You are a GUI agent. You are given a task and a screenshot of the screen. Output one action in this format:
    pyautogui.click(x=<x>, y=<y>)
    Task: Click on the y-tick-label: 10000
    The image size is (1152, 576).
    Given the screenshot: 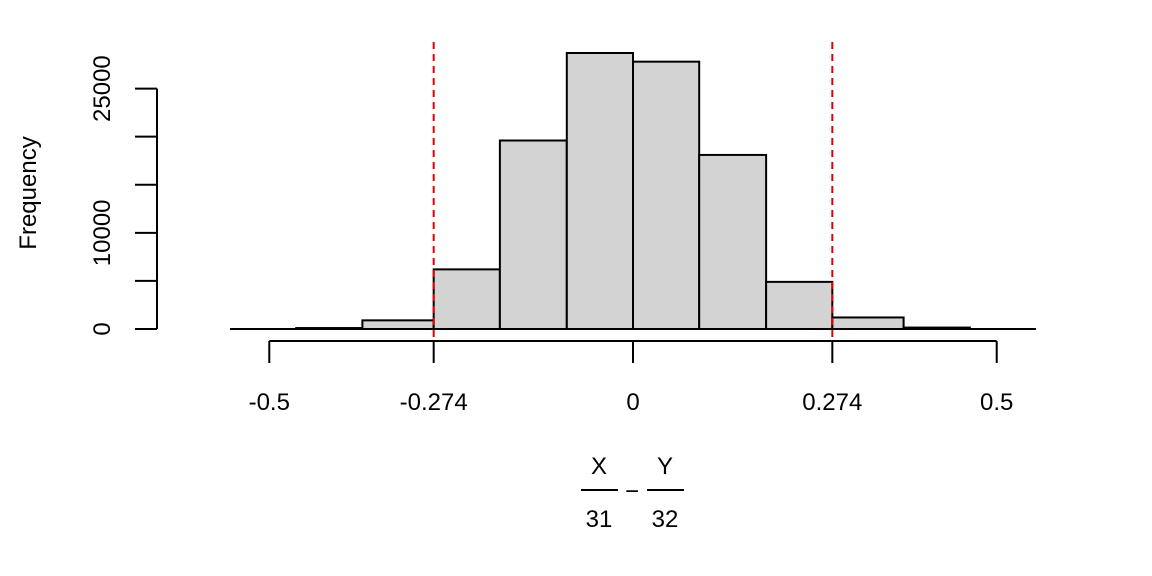 What is the action you would take?
    pyautogui.click(x=102, y=232)
    